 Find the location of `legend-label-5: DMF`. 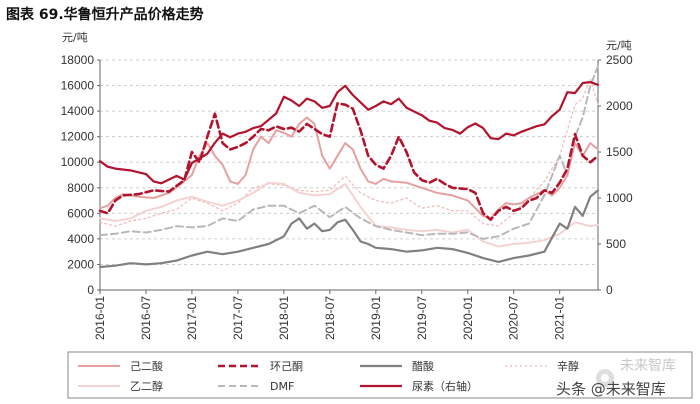

legend-label-5: DMF is located at coordinates (282, 386).